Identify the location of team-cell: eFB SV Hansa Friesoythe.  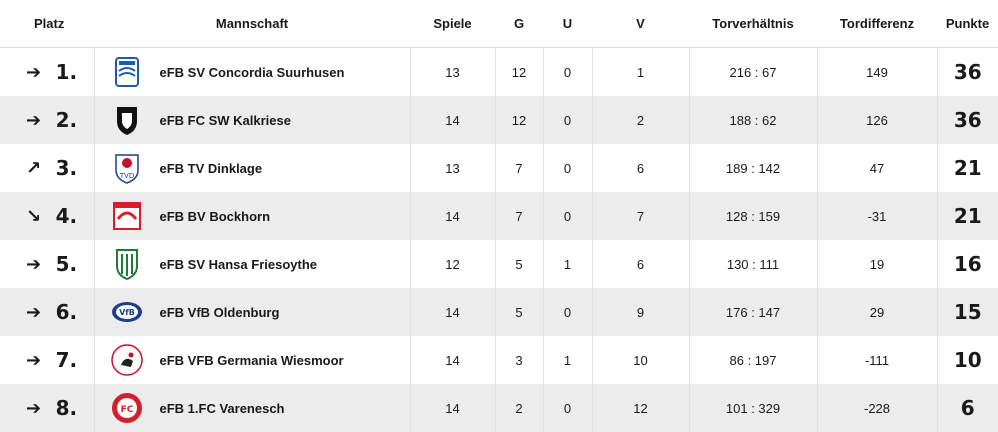
(252, 264).